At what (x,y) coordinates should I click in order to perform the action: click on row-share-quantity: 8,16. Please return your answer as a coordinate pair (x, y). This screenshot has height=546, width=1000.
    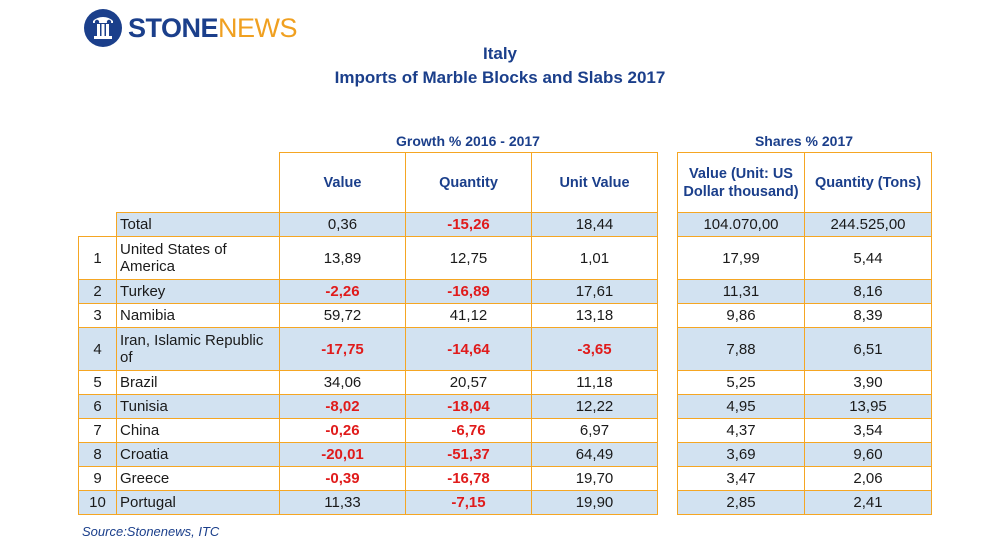
    Looking at the image, I should click on (868, 291).